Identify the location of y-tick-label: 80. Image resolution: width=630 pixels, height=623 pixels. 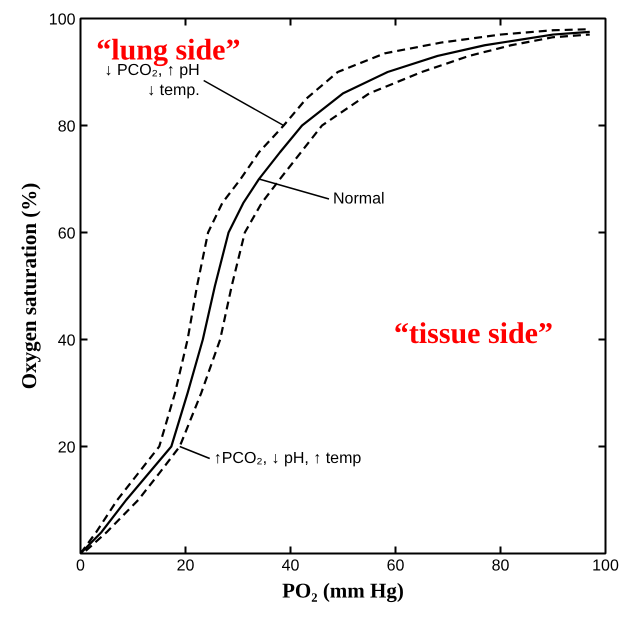
(67, 127).